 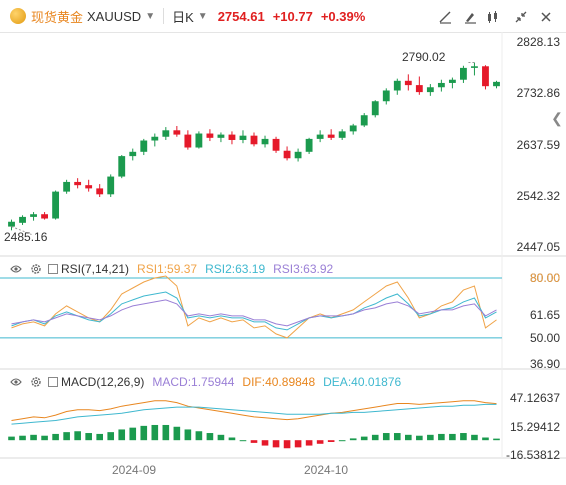 I want to click on draw-line-icon, so click(x=445, y=17).